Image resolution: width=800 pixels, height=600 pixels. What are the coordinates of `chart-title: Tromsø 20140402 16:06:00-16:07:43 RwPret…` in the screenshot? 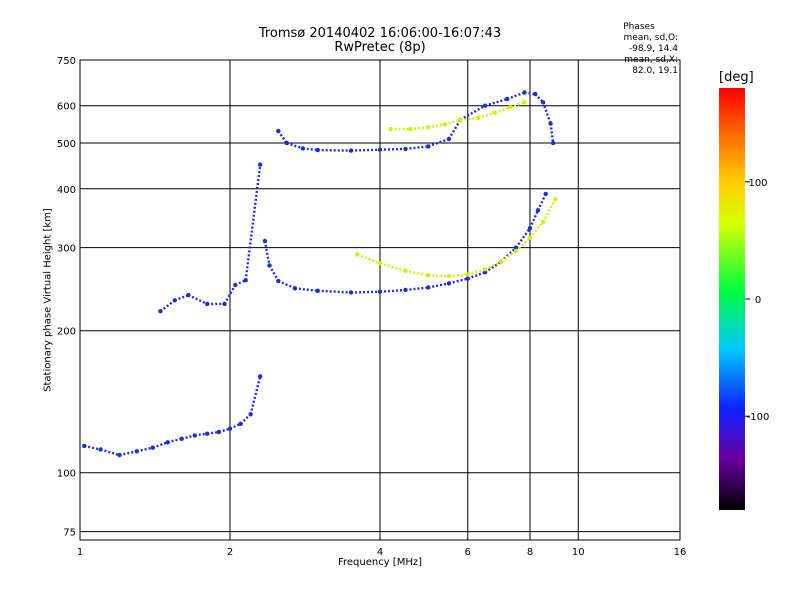 It's located at (380, 41).